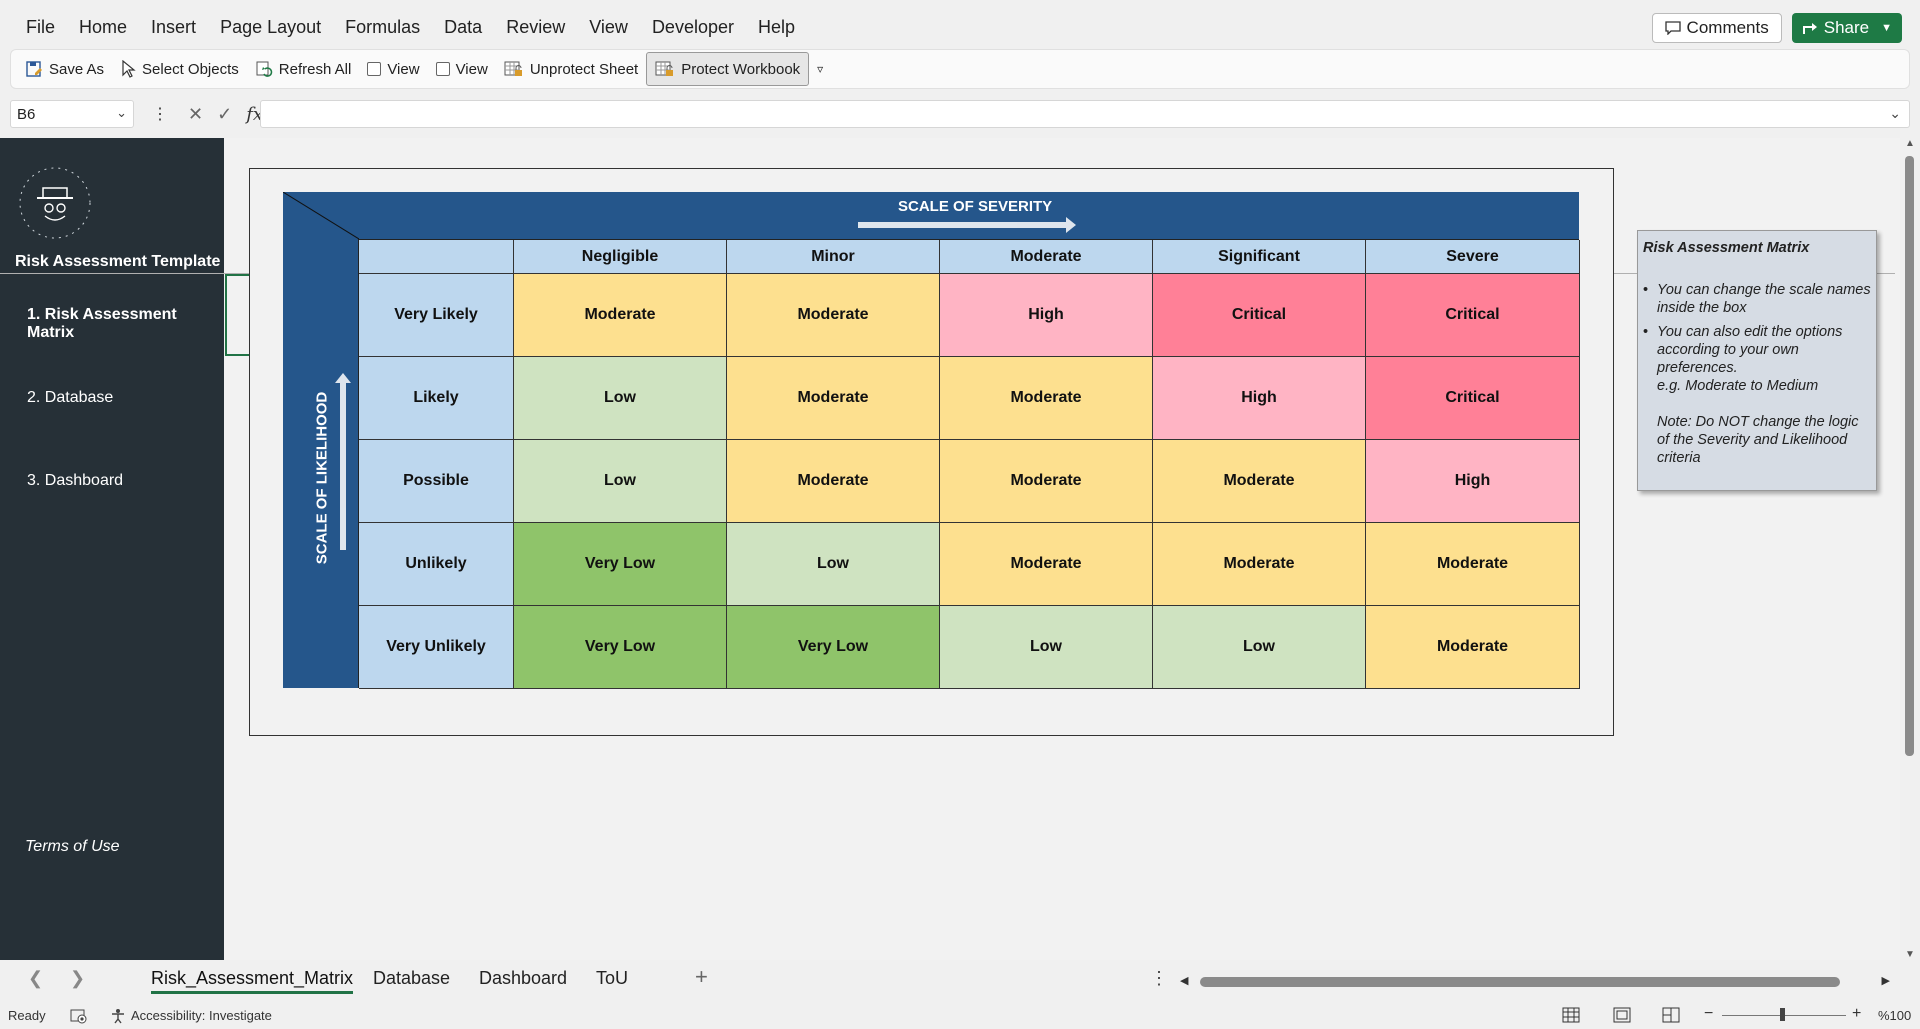  Describe the element at coordinates (1910, 954) in the screenshot. I see `scroll-down-icon: ▼` at that location.